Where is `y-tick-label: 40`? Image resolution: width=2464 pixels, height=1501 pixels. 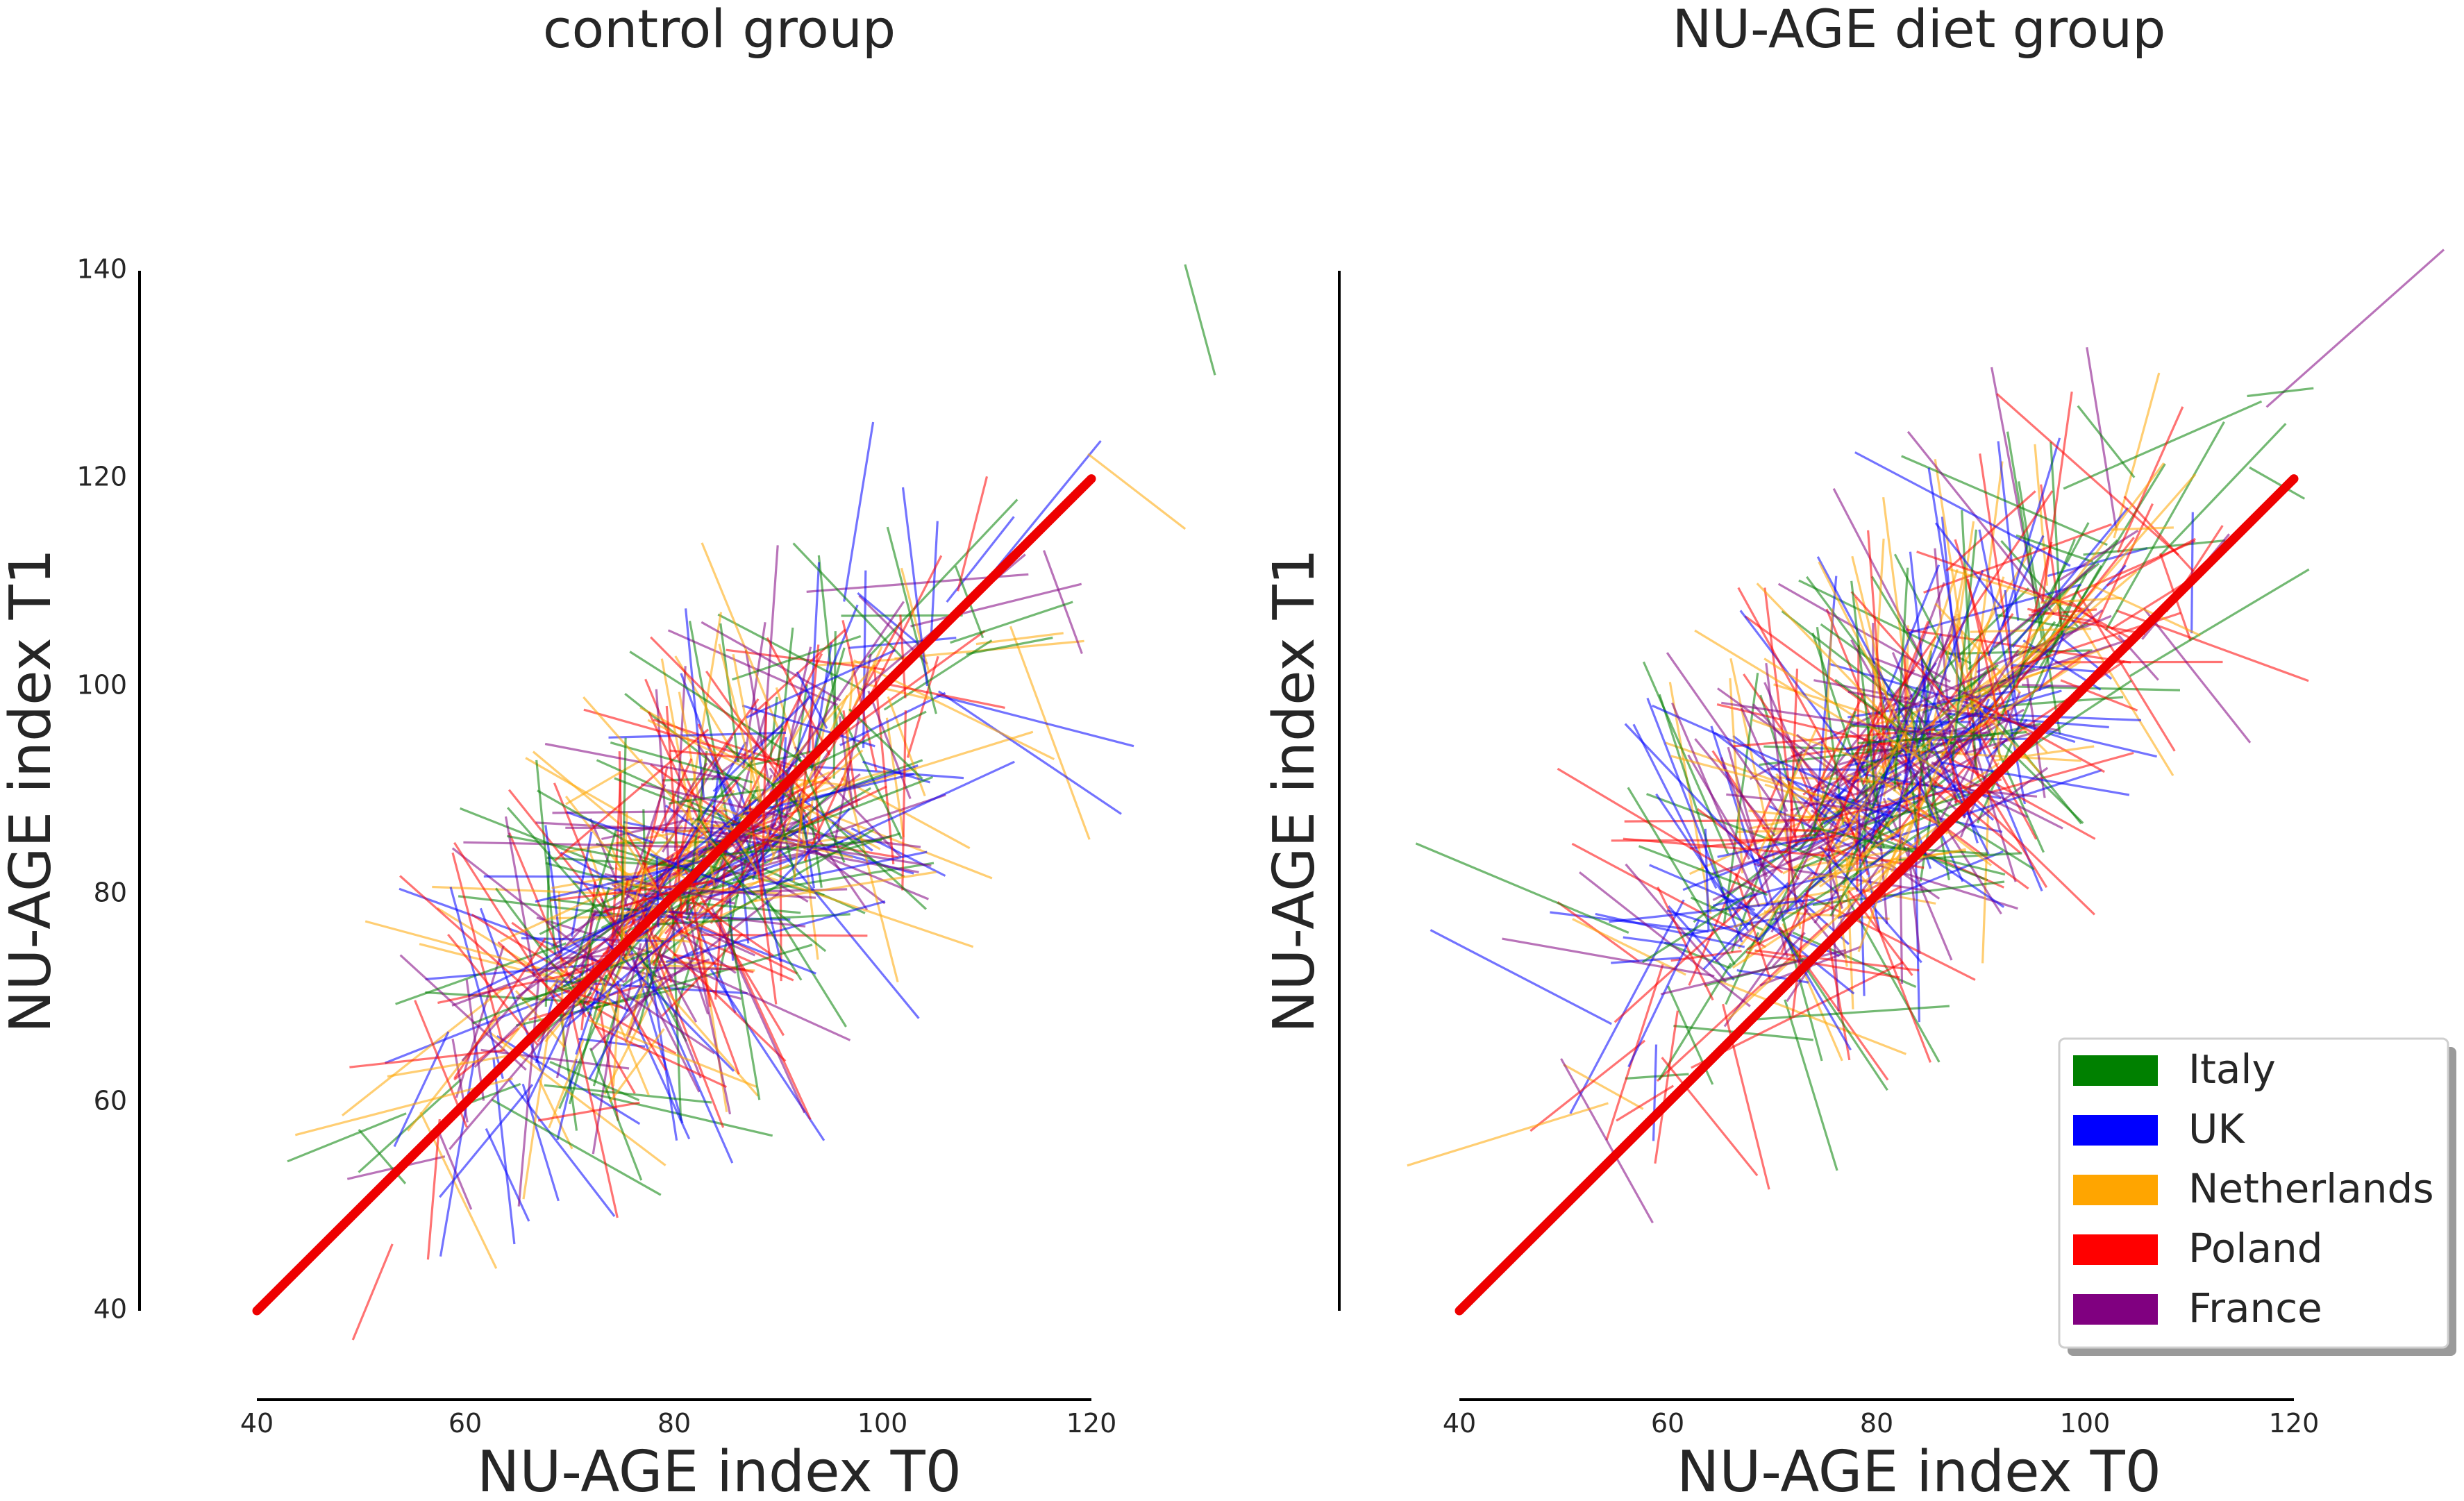
y-tick-label: 40 is located at coordinates (111, 1309).